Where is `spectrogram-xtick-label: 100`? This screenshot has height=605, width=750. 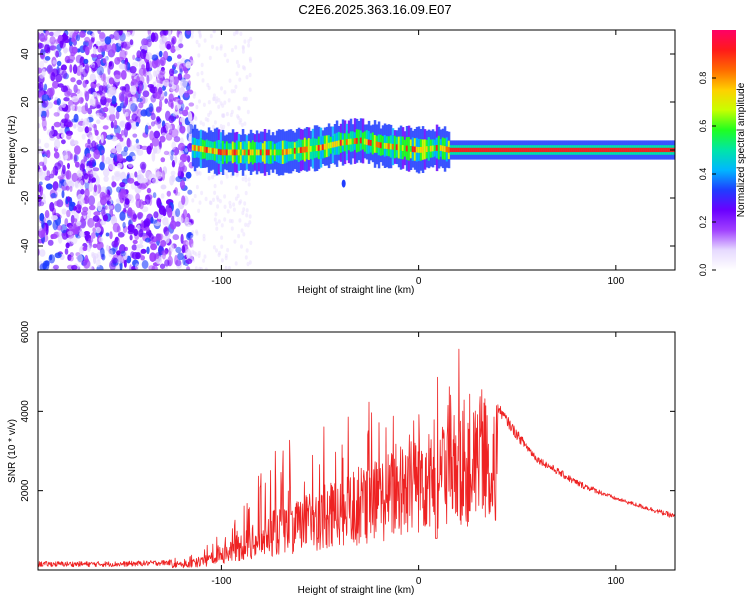
spectrogram-xtick-label: 100 is located at coordinates (615, 281).